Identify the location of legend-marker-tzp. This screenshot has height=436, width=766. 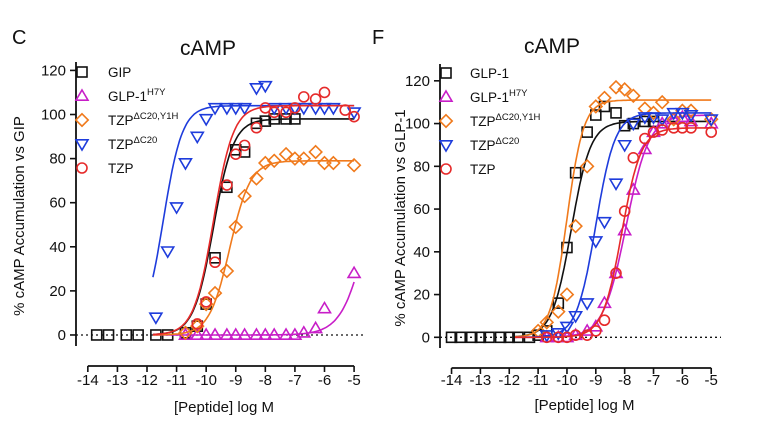
(446, 169).